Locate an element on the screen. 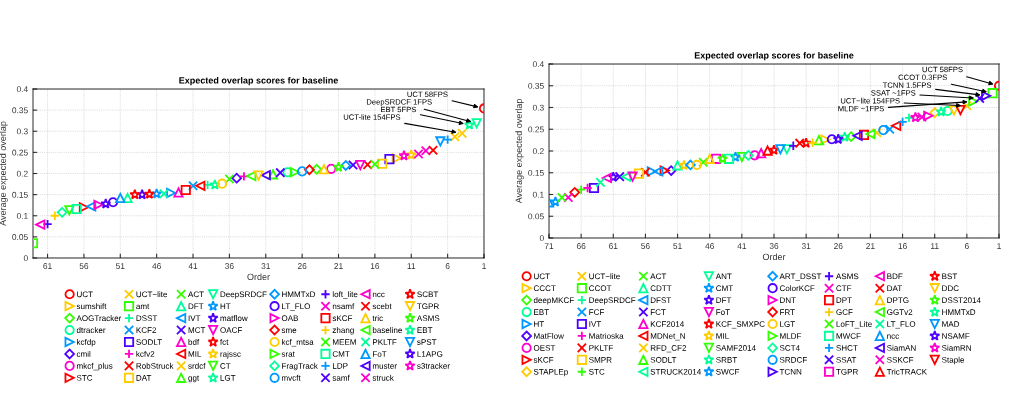  legend-label: CMT is located at coordinates (725, 288).